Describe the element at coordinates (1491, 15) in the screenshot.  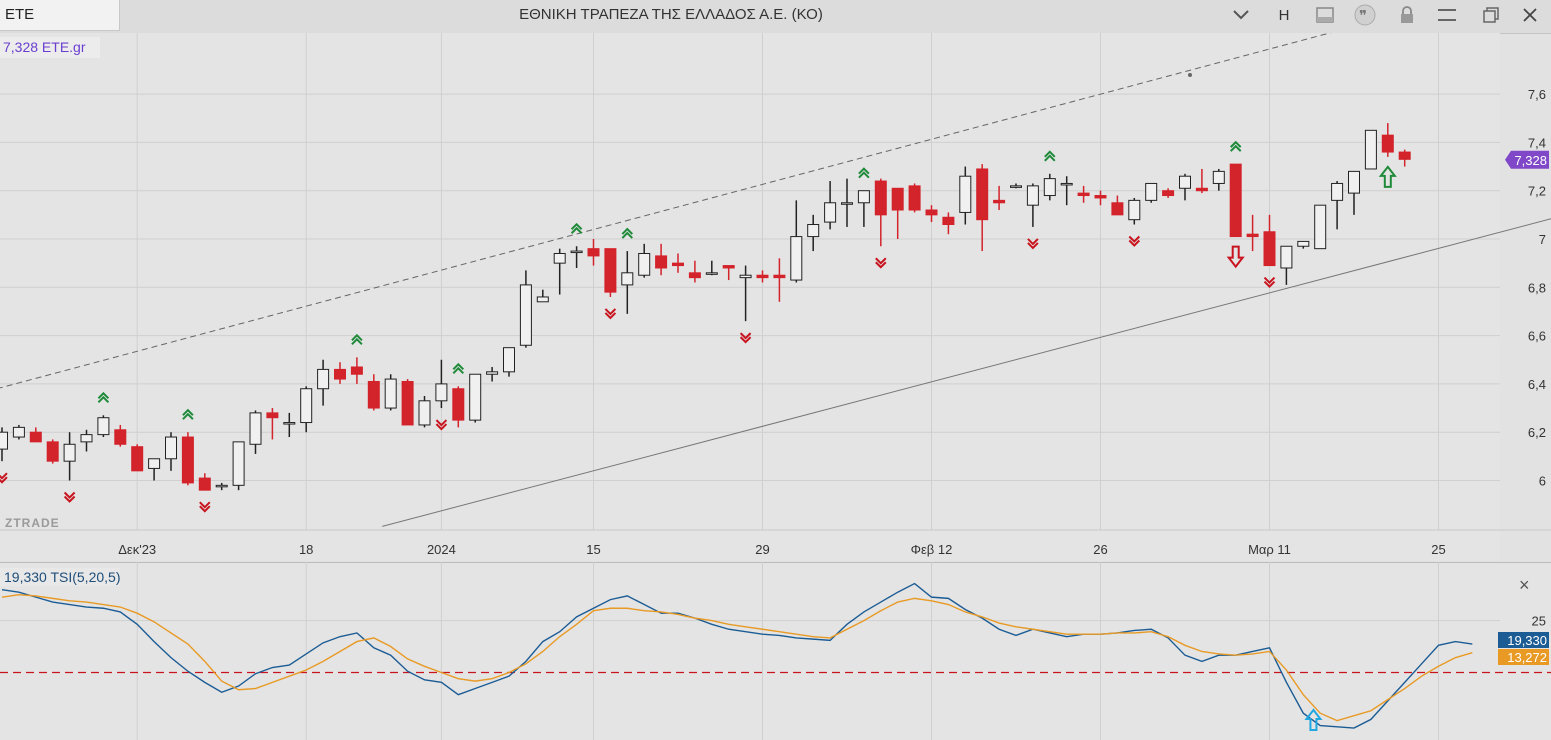
I see `restore-icon` at that location.